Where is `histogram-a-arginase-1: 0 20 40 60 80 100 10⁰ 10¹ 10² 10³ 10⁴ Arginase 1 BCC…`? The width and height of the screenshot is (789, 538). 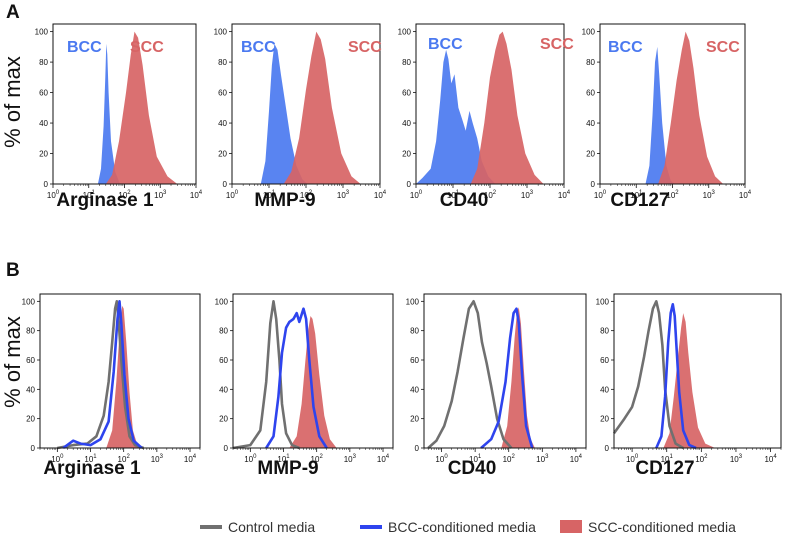
histogram-a-arginase-1: 0 20 40 60 80 100 10⁰ 10¹ 10² 10³ 10⁴ Arginase 1 BCC… is located at coordinates (119, 117).